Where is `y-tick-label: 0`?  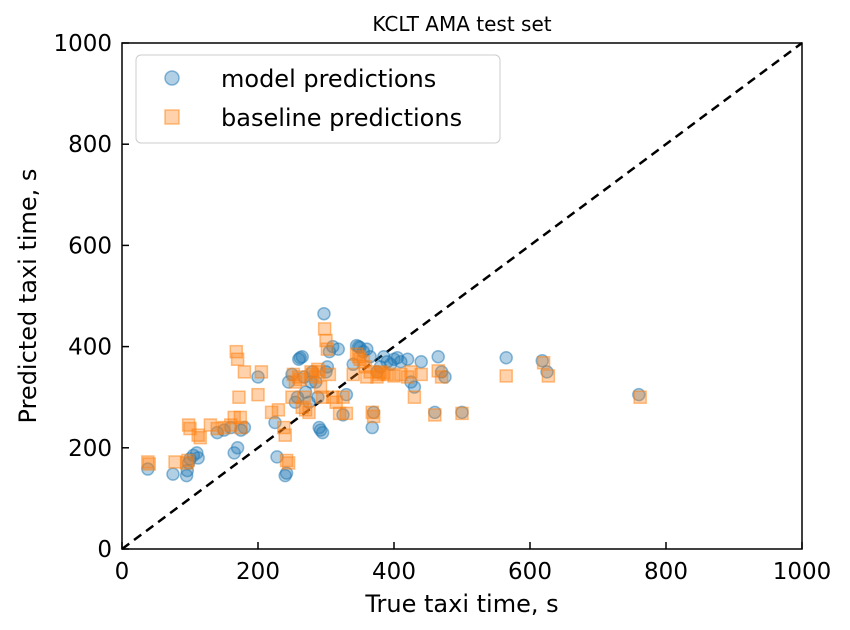
y-tick-label: 0 is located at coordinates (104, 550).